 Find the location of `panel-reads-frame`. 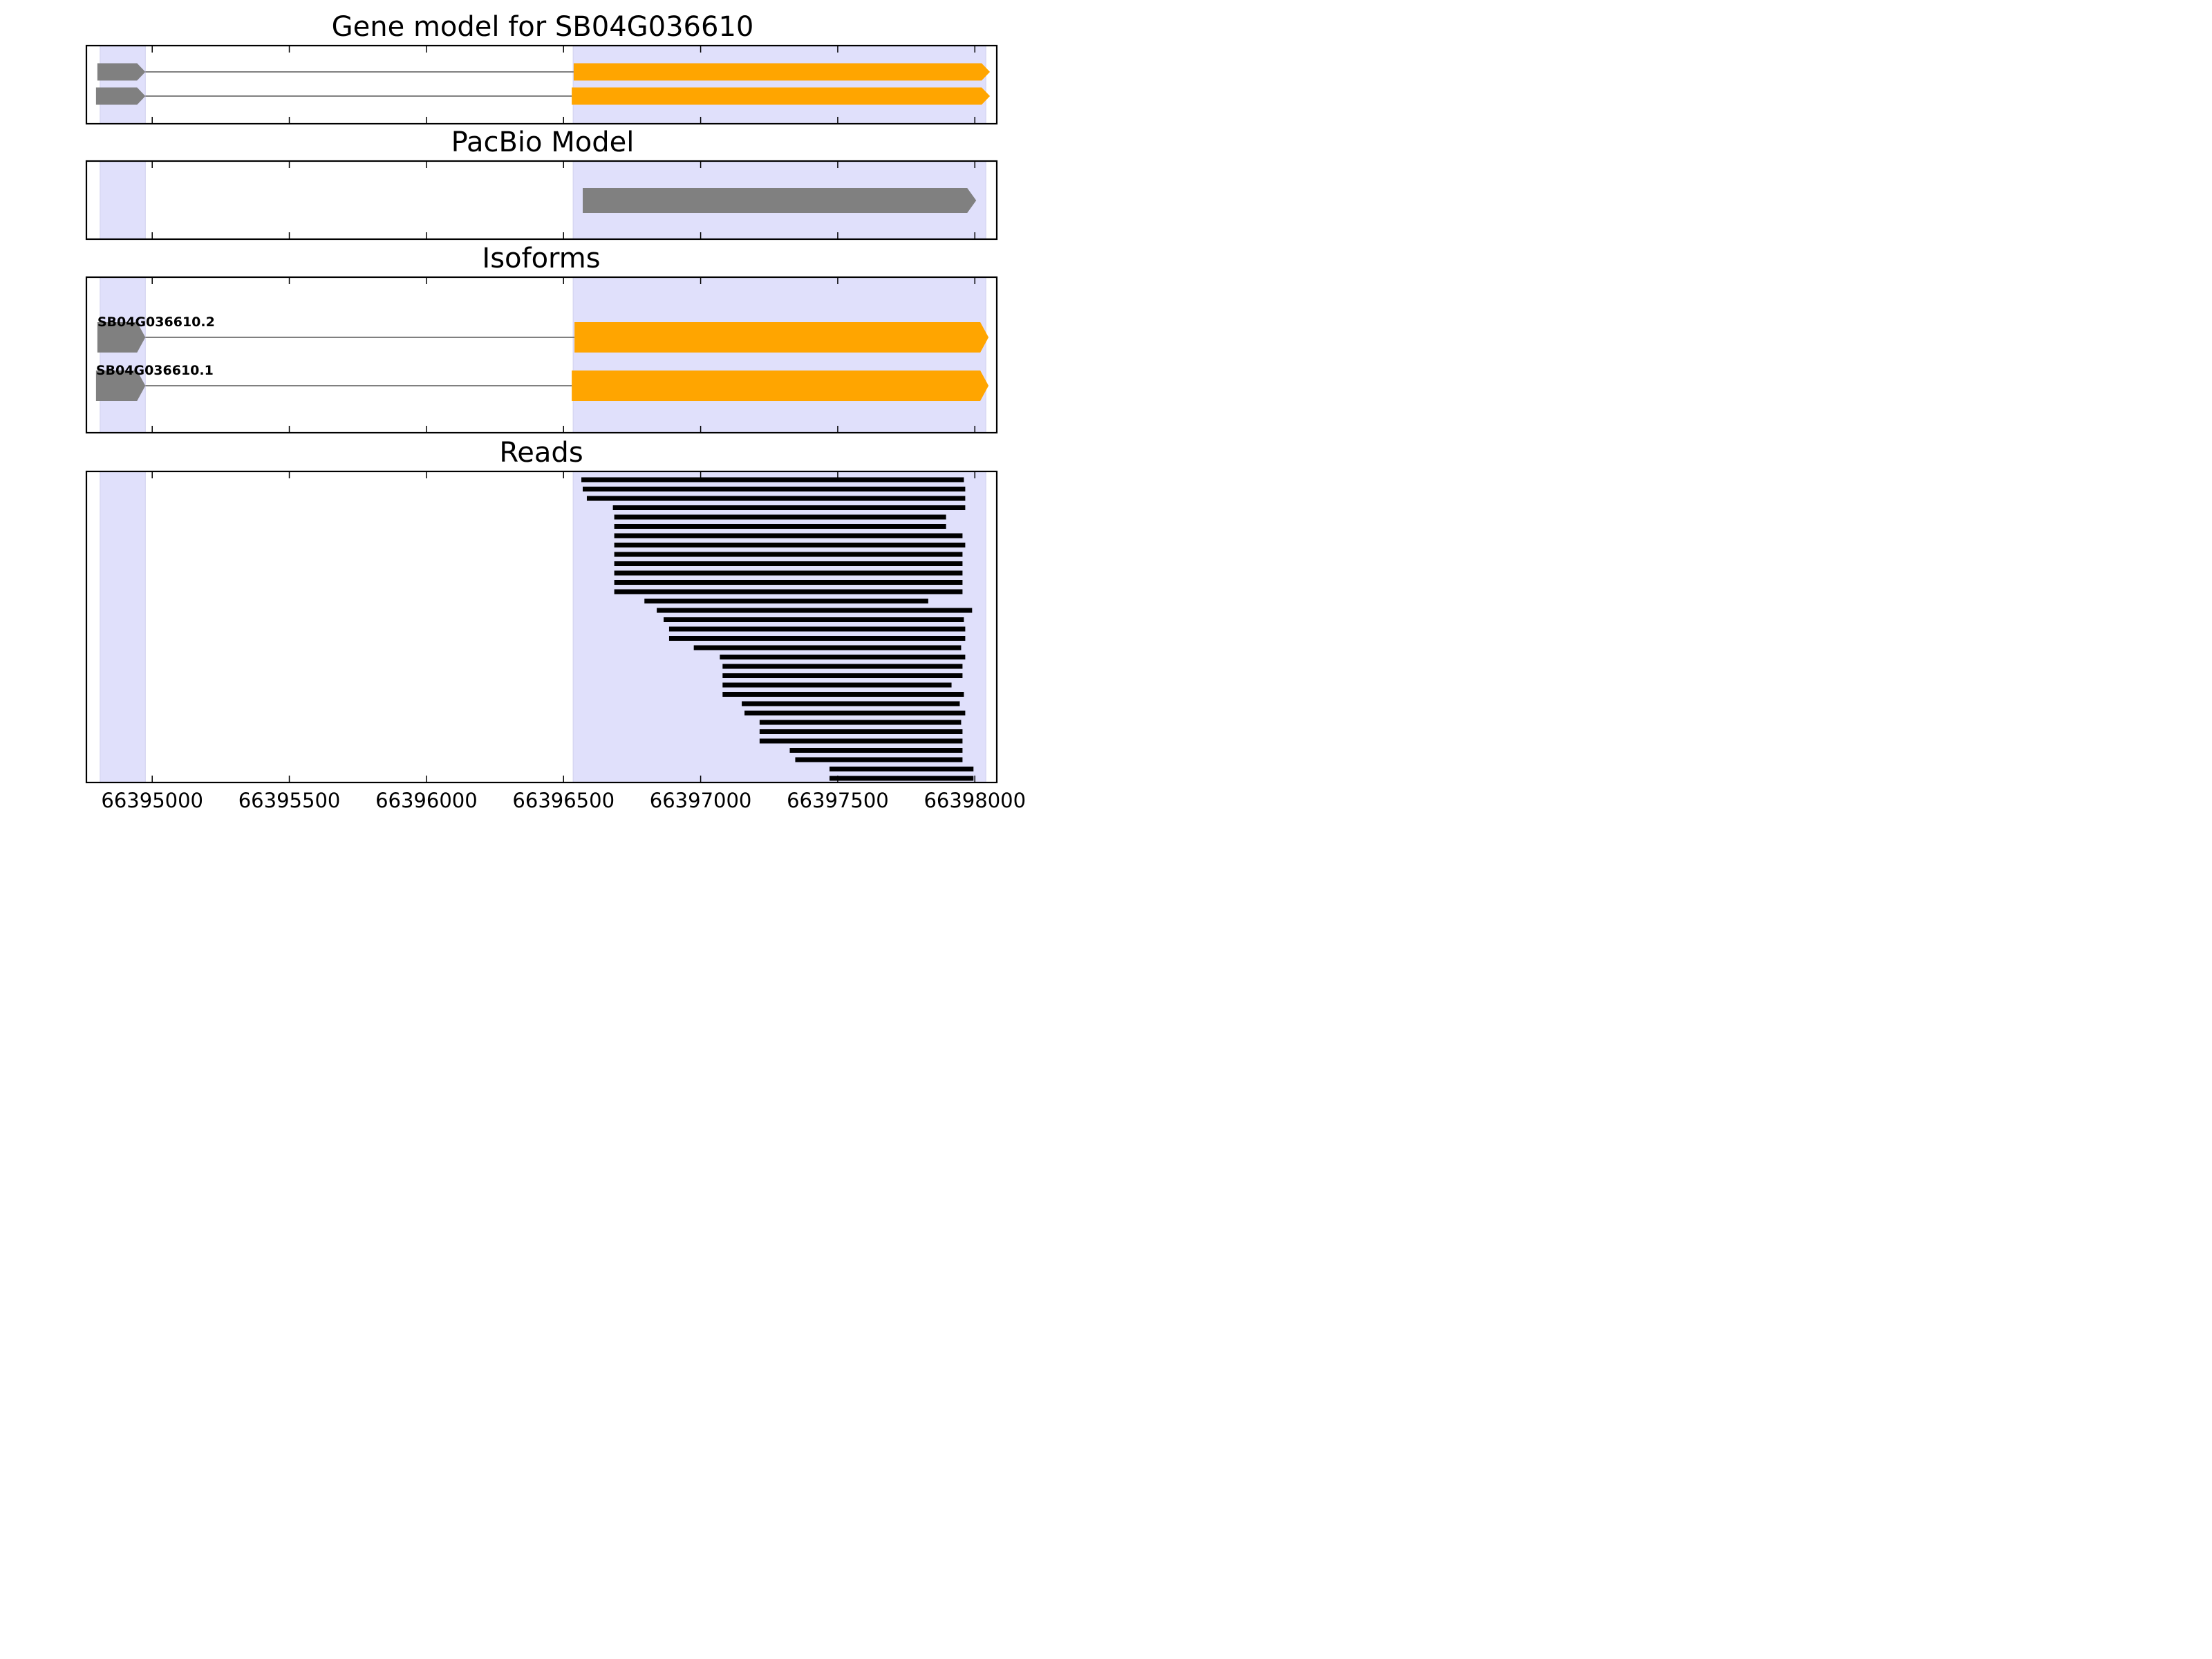

panel-reads-frame is located at coordinates (541, 627).